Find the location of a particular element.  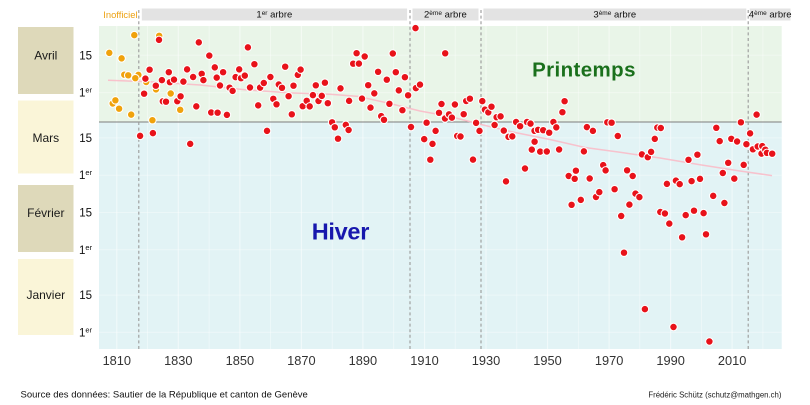

svg-text: 1er arbre is located at coordinates (274, 15).